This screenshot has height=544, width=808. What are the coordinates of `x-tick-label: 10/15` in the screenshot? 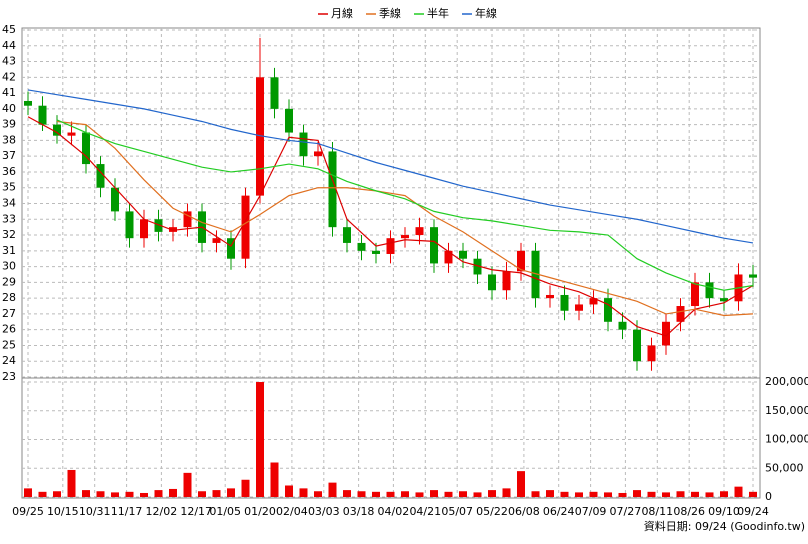 It's located at (63, 511).